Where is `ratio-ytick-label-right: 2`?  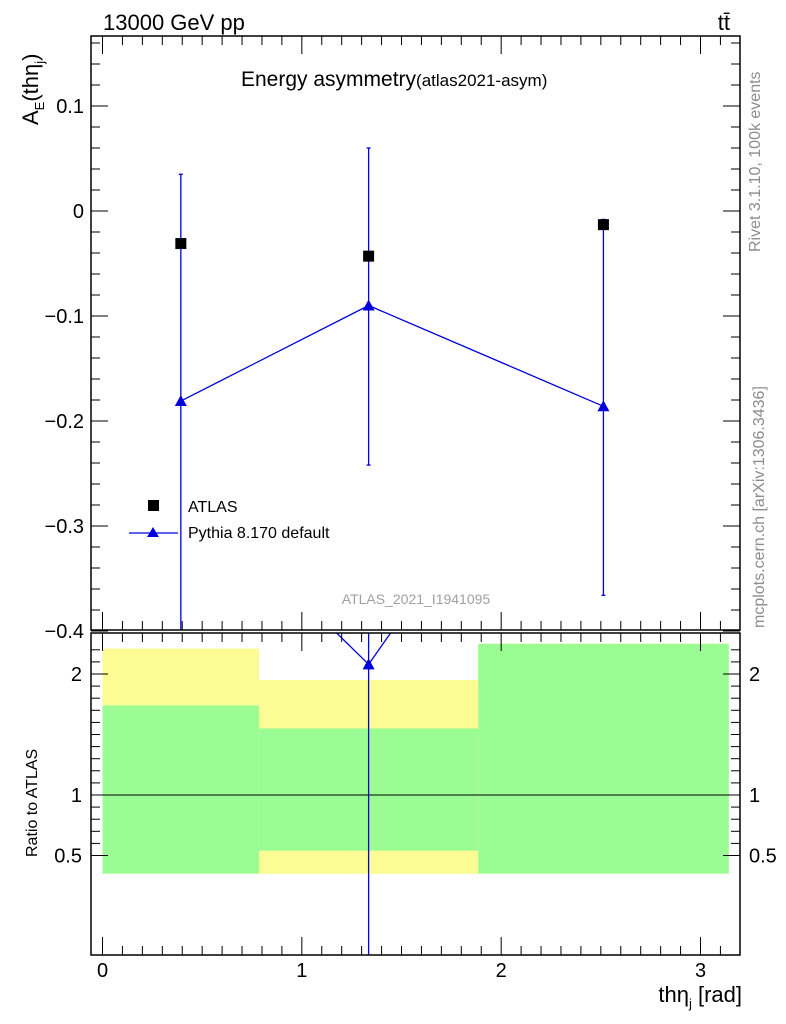 ratio-ytick-label-right: 2 is located at coordinates (754, 675).